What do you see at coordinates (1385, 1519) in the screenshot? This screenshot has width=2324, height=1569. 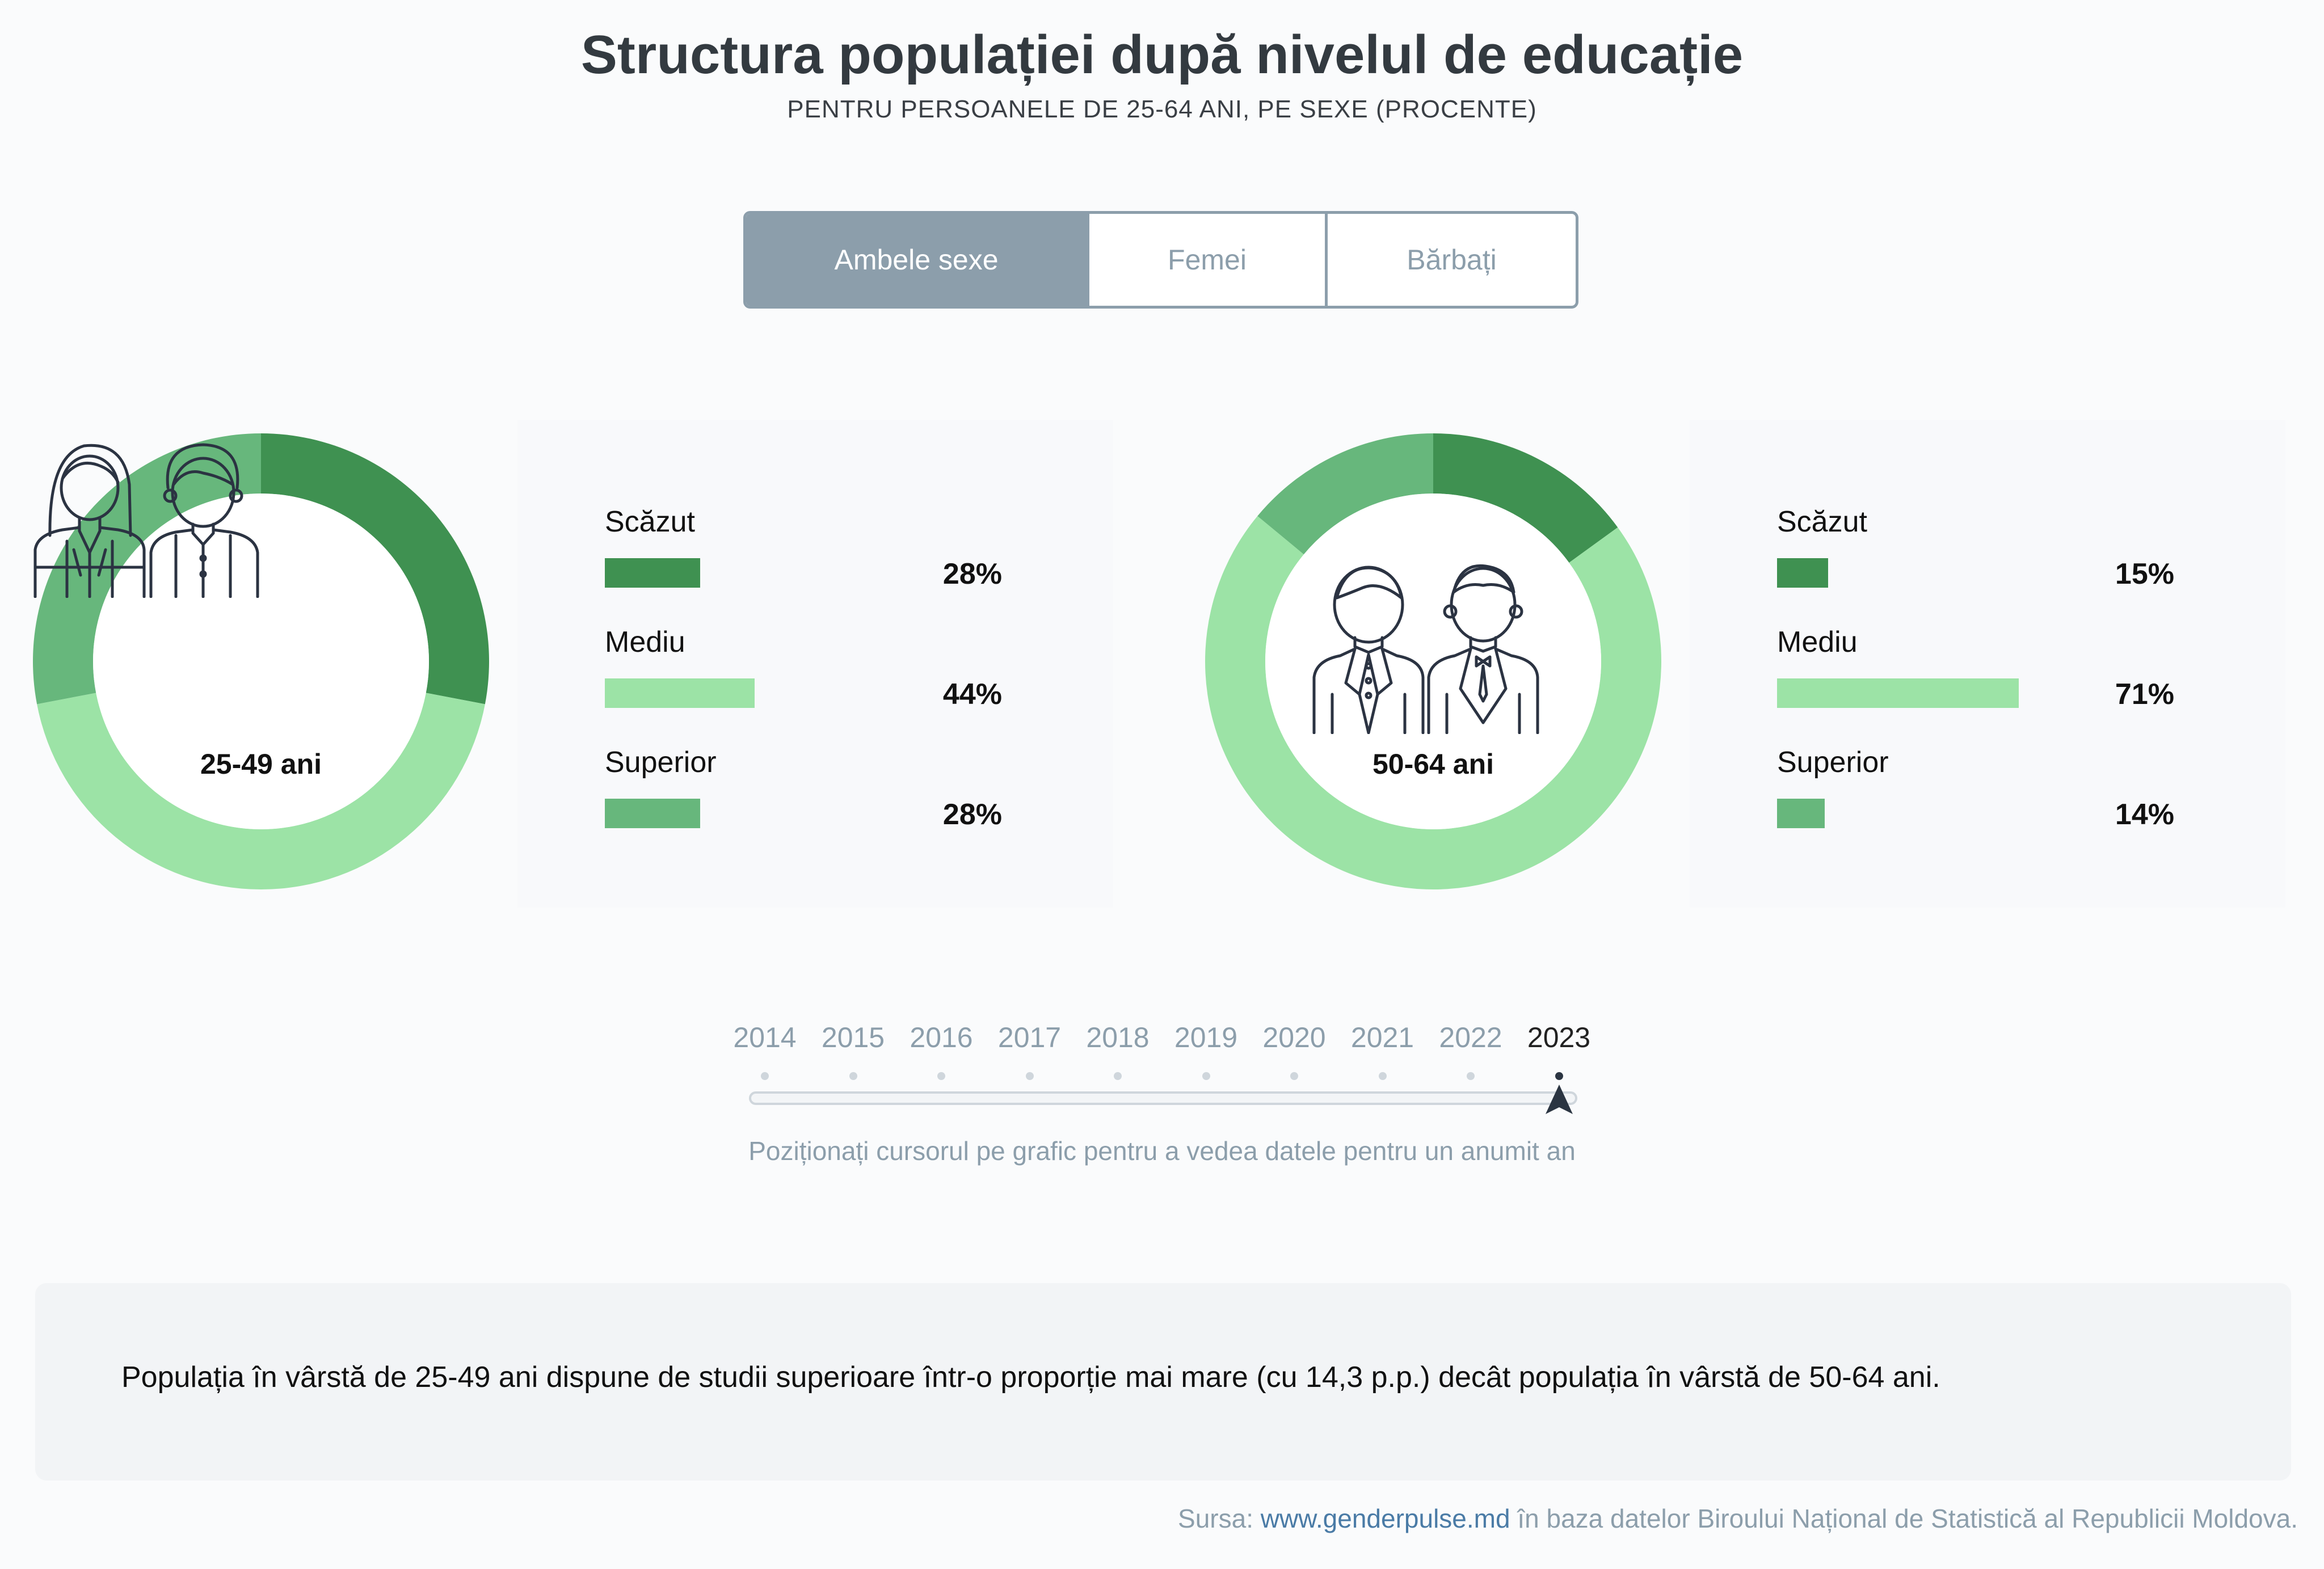 I see `source-link: www.genderpulse.md` at bounding box center [1385, 1519].